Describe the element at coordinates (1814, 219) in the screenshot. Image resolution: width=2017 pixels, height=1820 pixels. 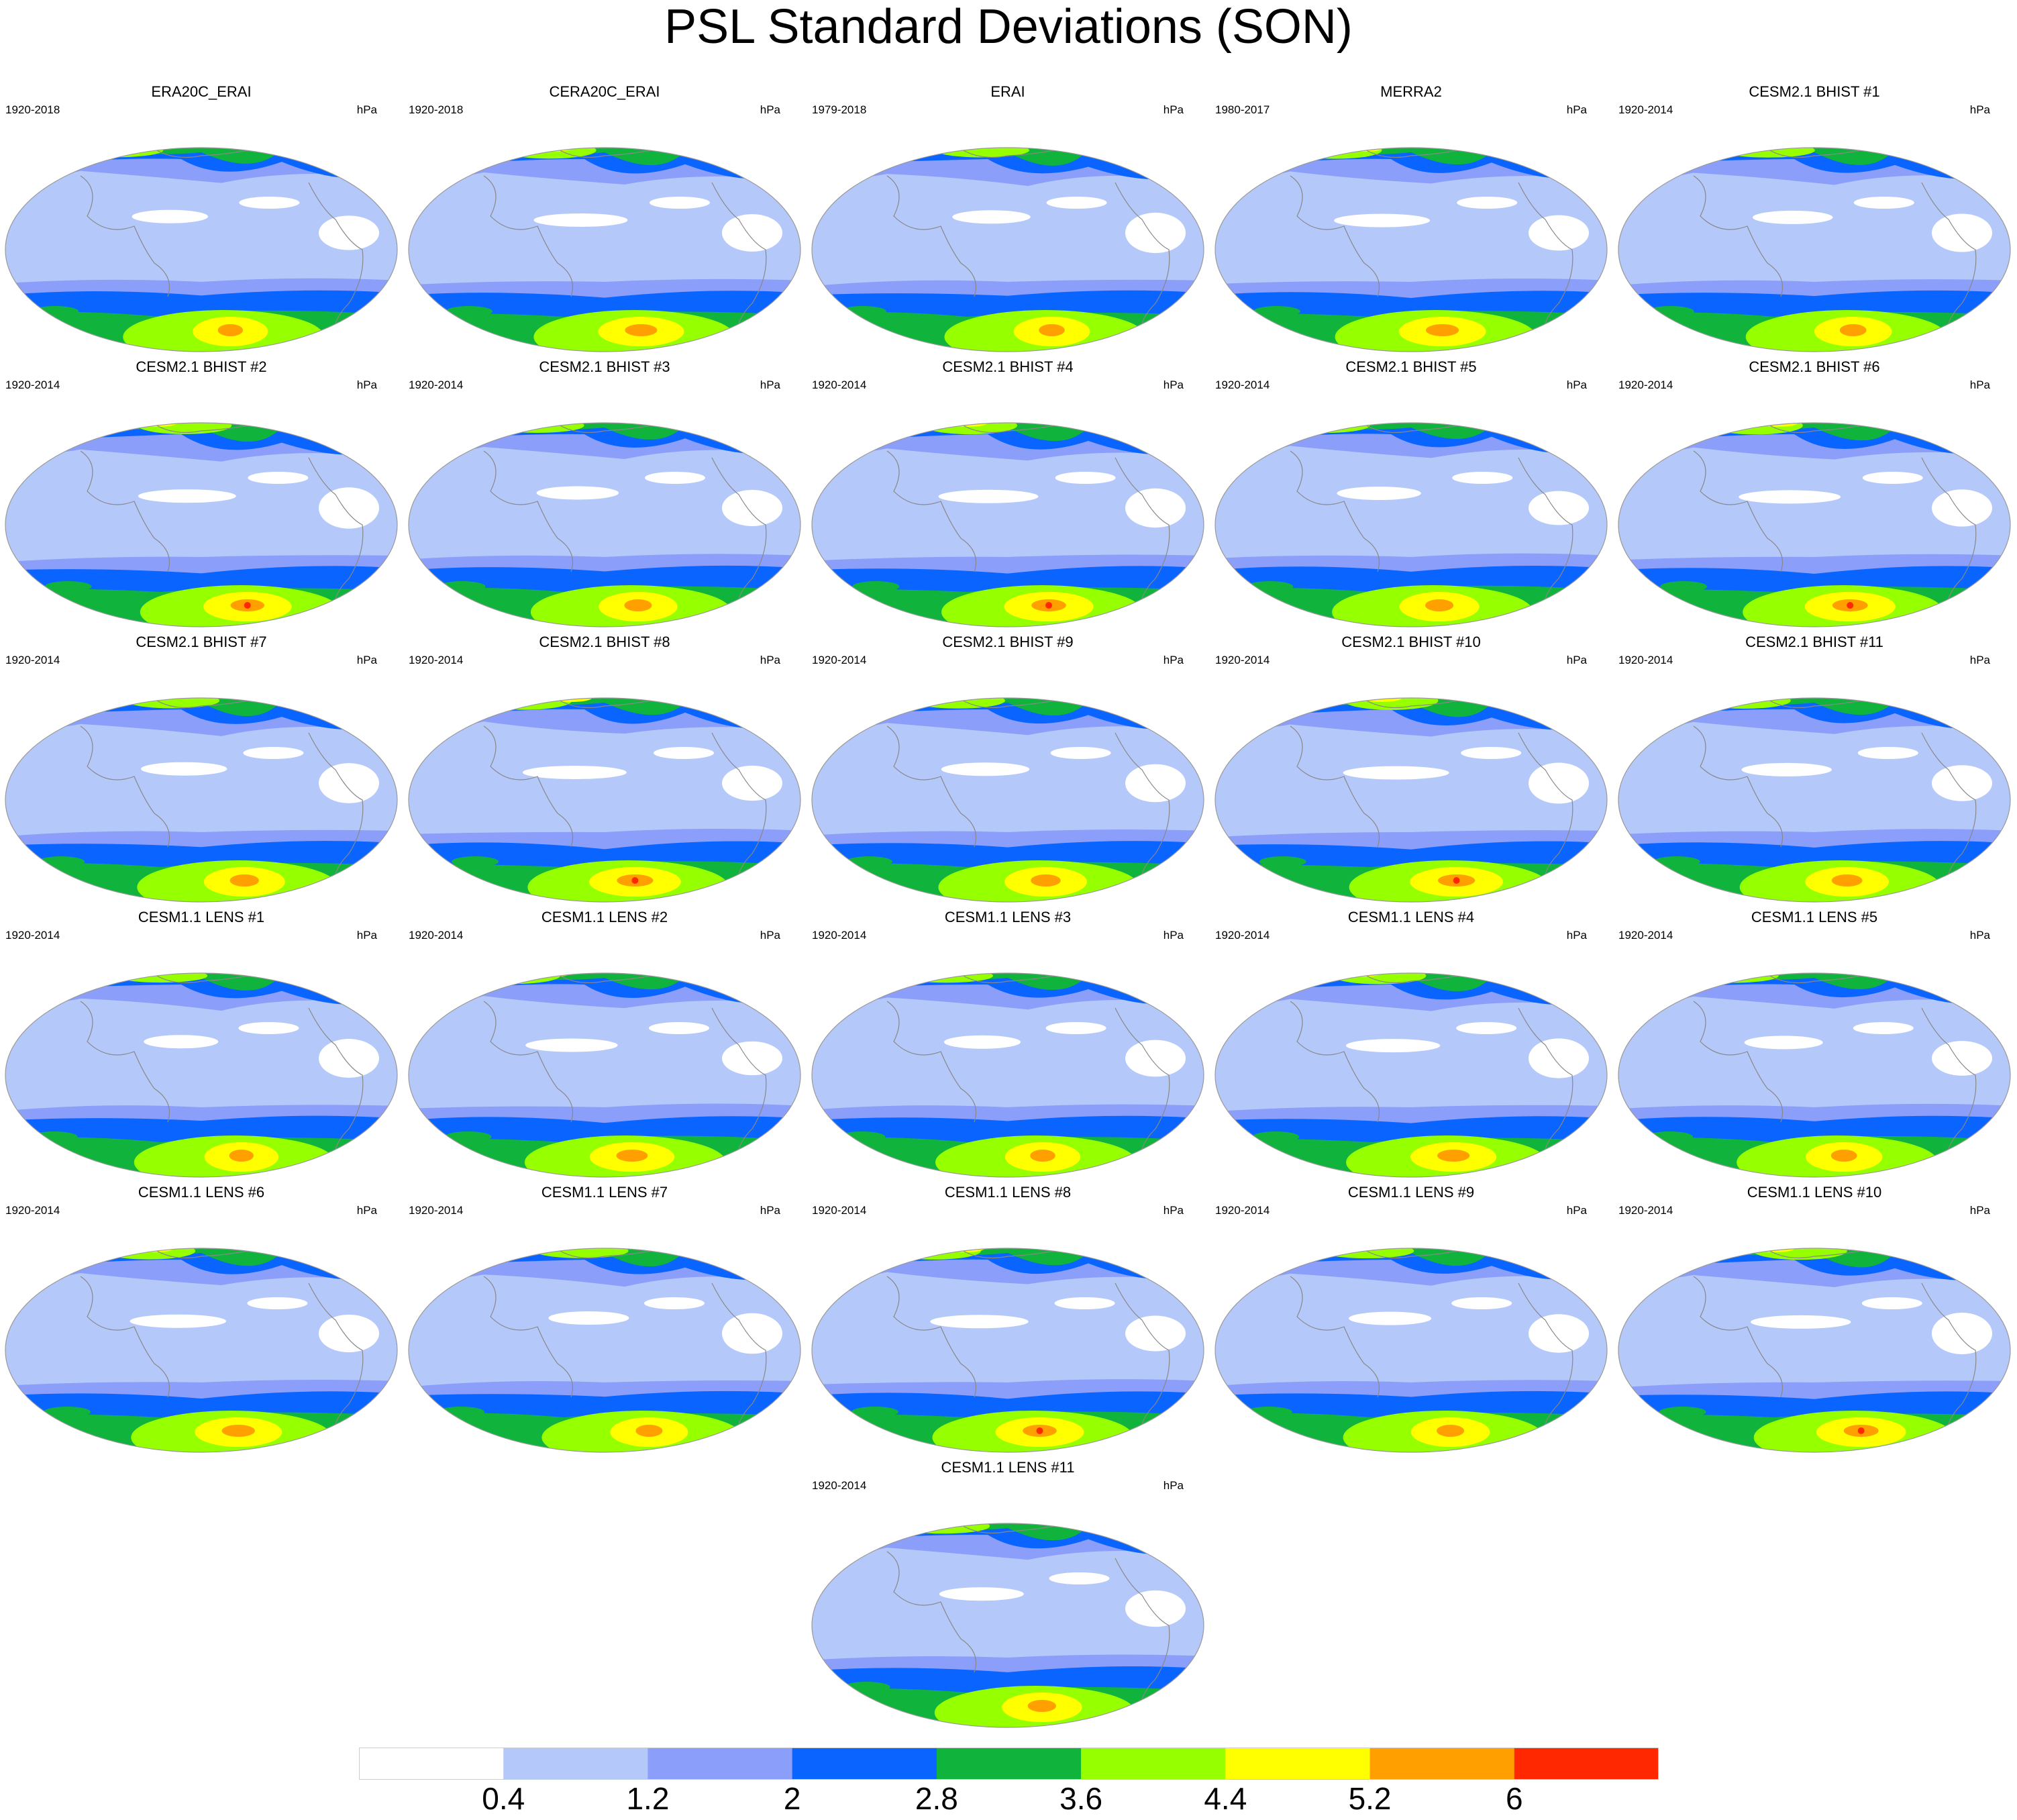
I see `map-panel: CESM2.1 BHIST #1 1920-2014 hPa` at that location.